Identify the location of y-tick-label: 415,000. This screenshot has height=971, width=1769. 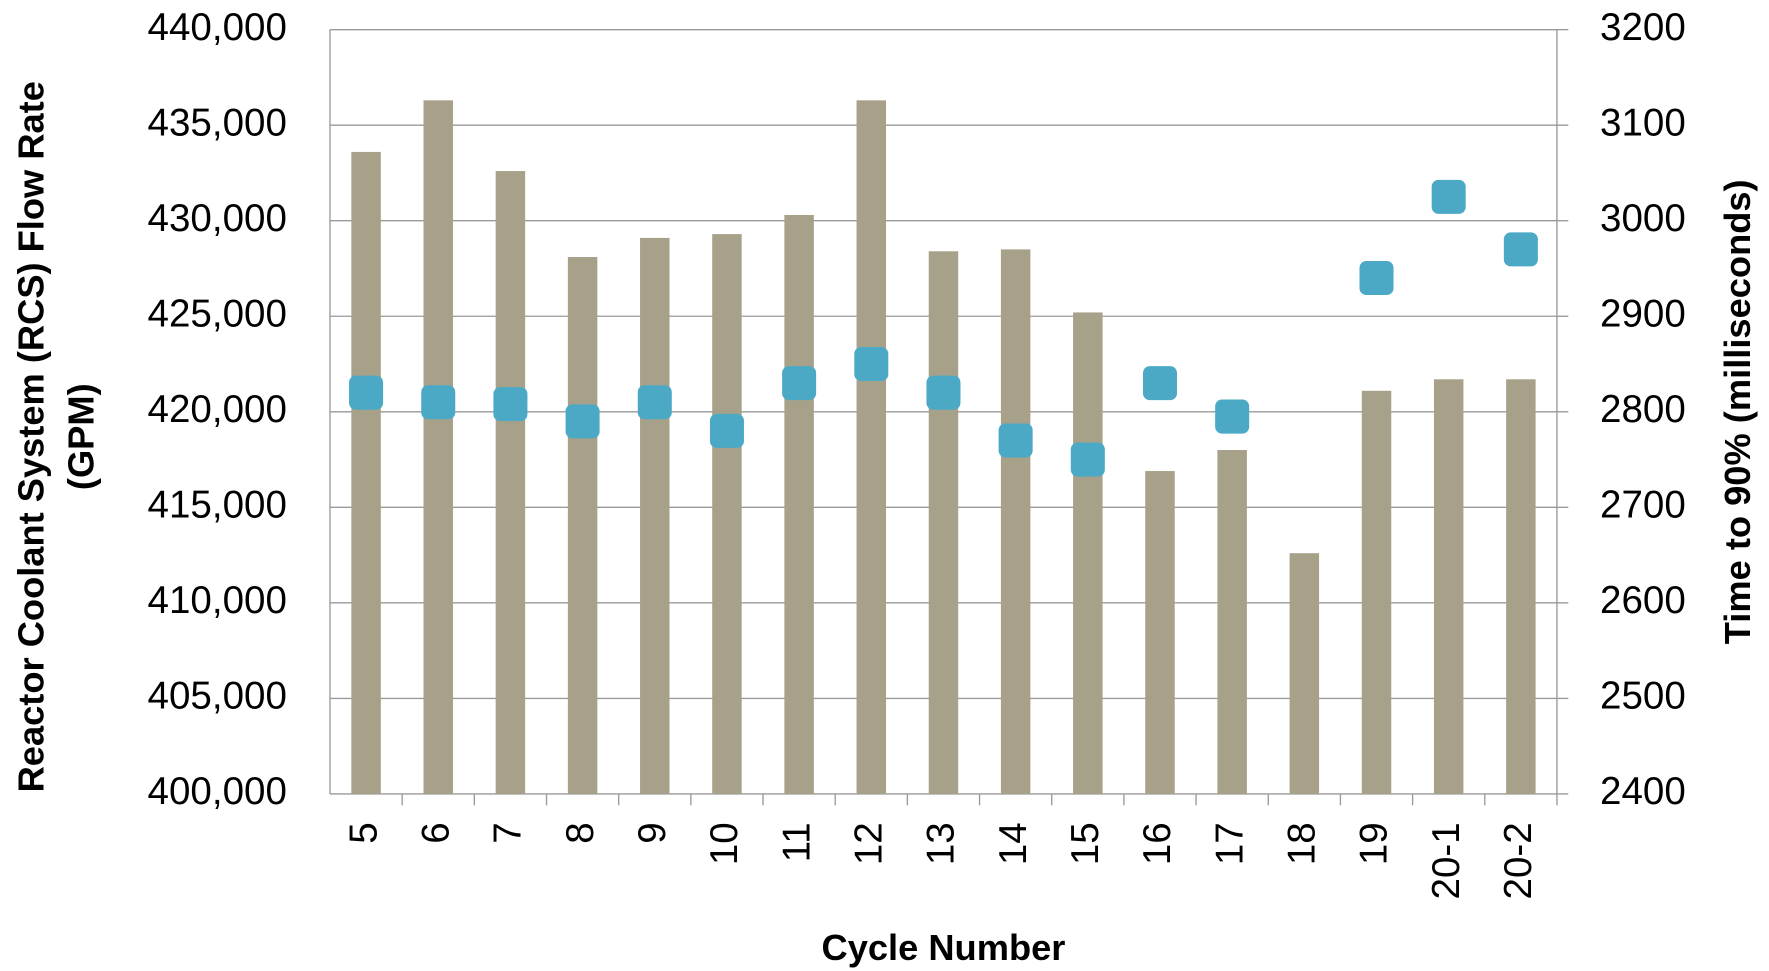
(217, 505).